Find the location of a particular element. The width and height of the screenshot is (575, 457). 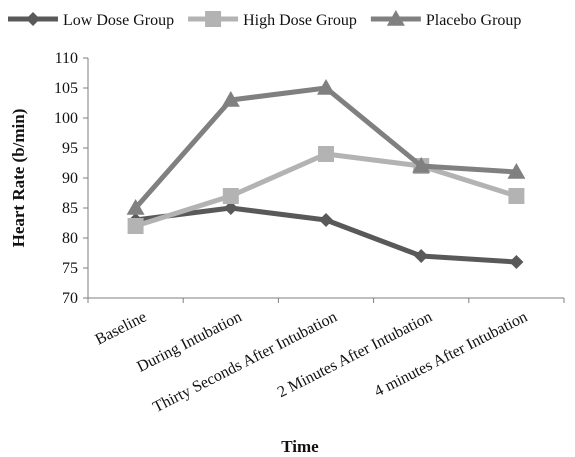

x-tick-label: Baseline is located at coordinates (121, 328).